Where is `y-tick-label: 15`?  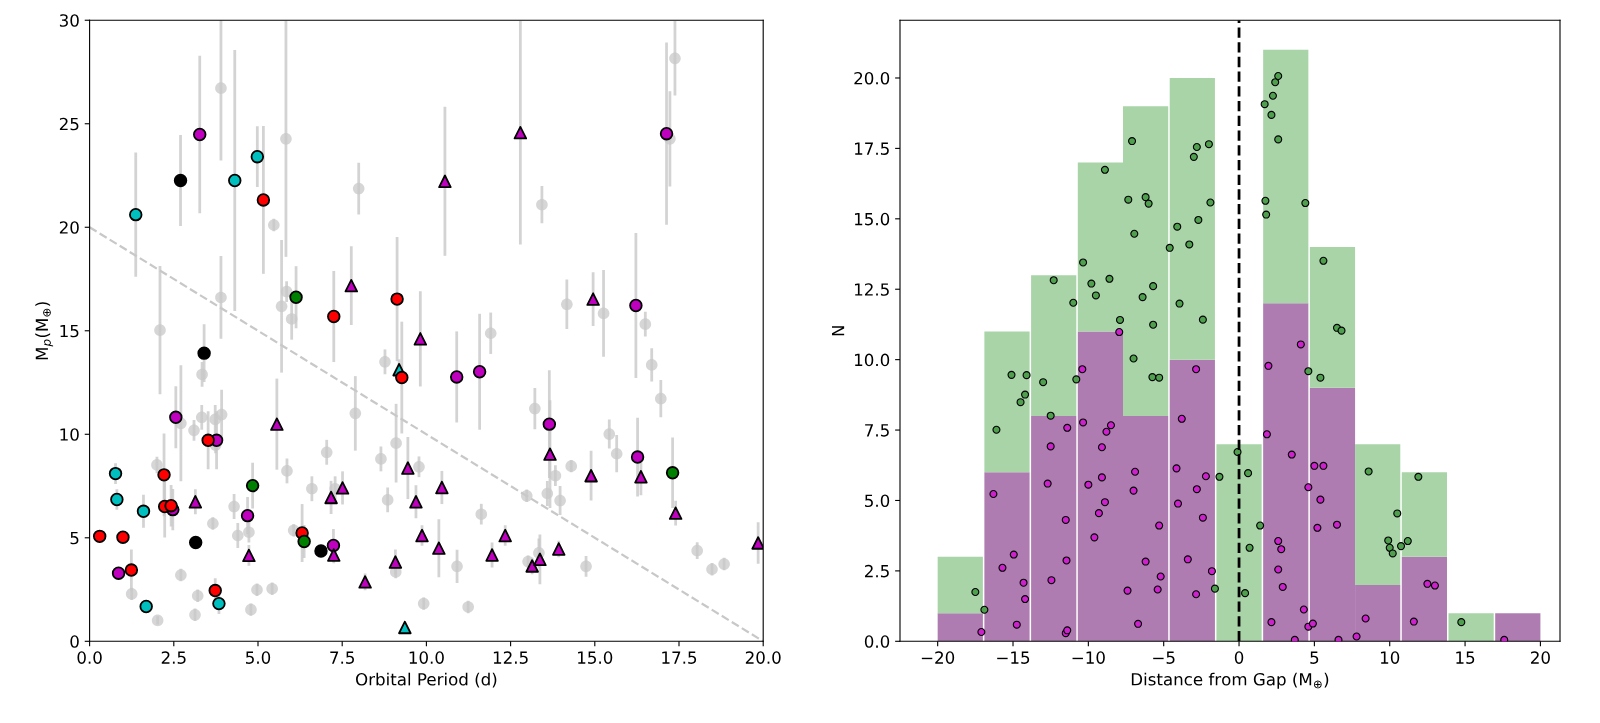 y-tick-label: 15 is located at coordinates (69, 331).